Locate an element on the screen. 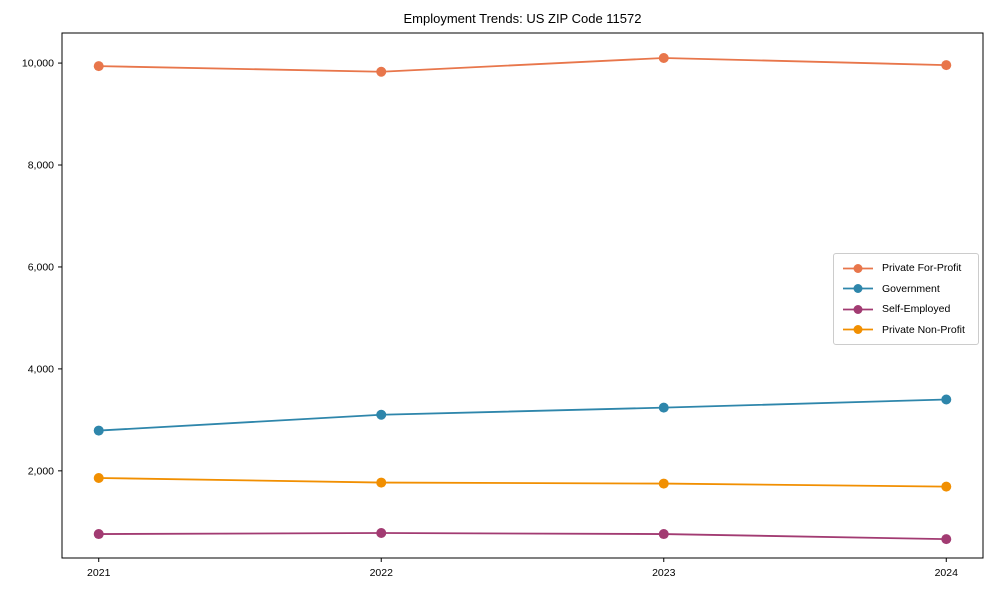  x-tick-label: 2024 is located at coordinates (947, 573).